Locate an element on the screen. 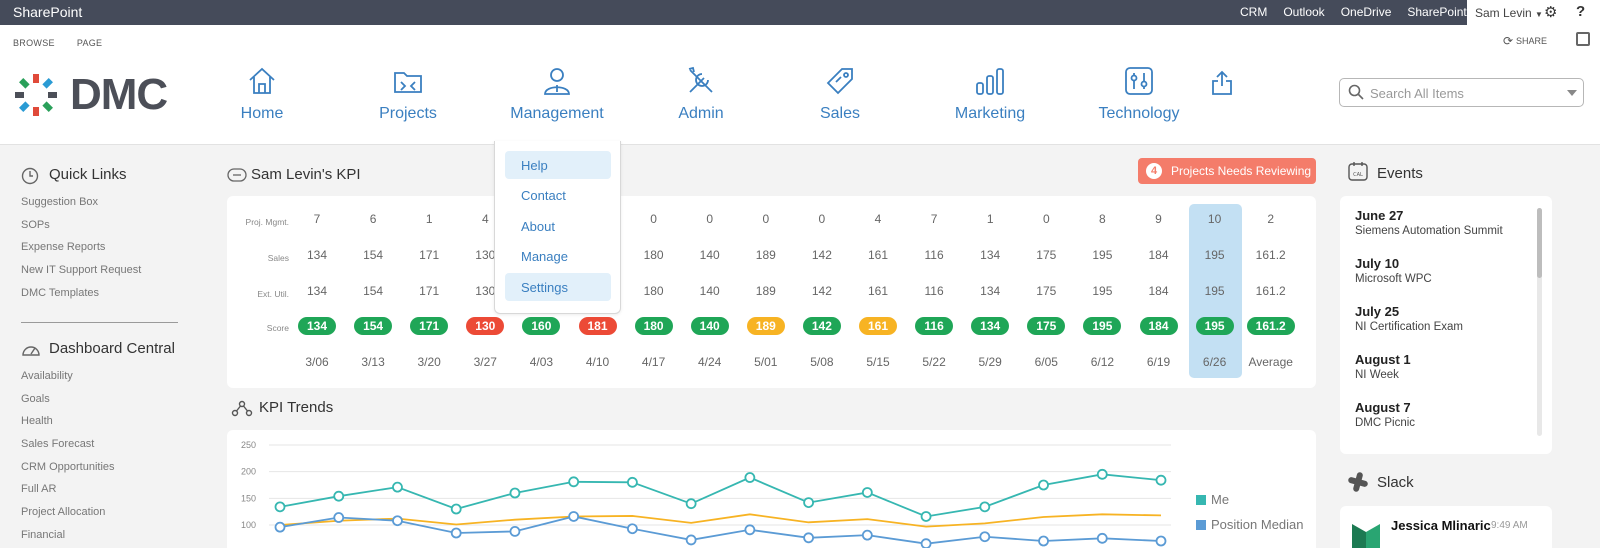 Image resolution: width=1600 pixels, height=548 pixels. score-badge: 171 is located at coordinates (429, 326).